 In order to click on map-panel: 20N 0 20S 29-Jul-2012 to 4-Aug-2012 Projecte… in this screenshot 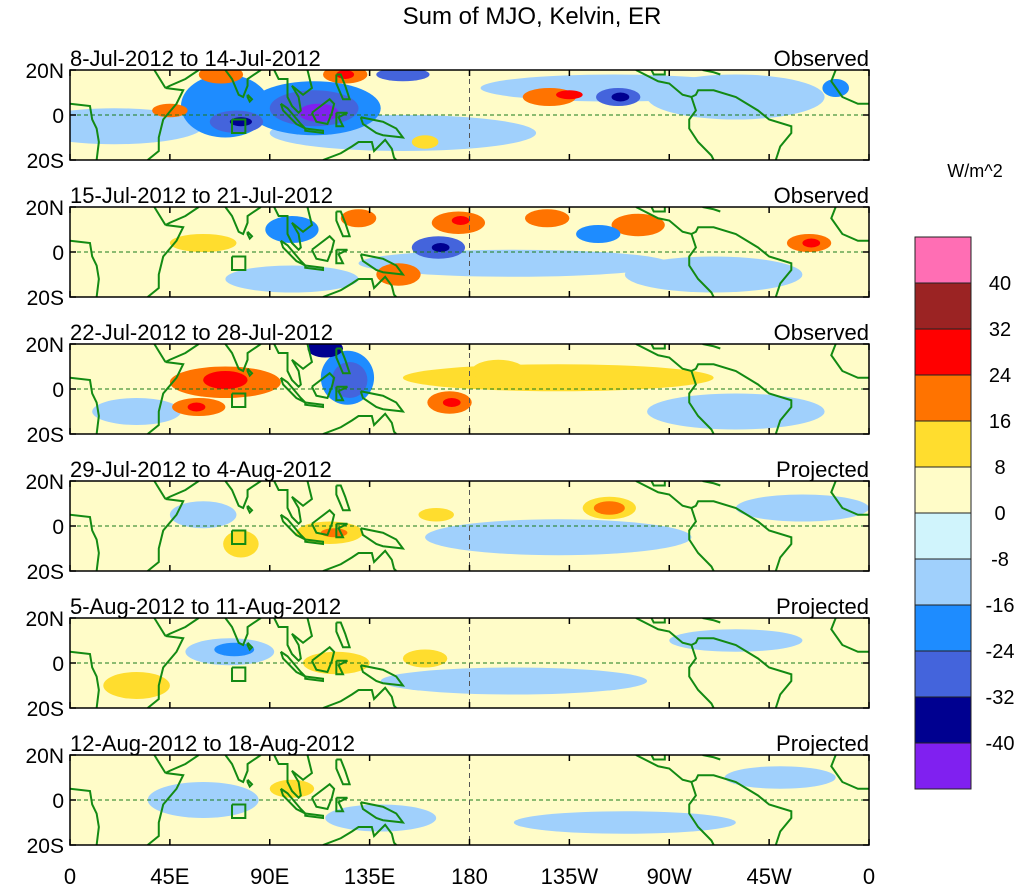, I will do `click(447, 520)`.